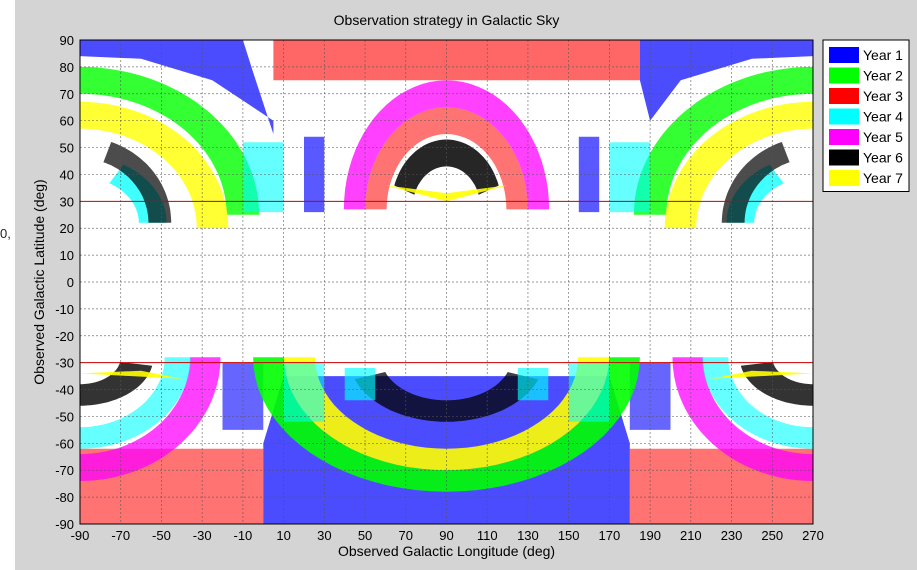  I want to click on year-3-band, so click(456, 60).